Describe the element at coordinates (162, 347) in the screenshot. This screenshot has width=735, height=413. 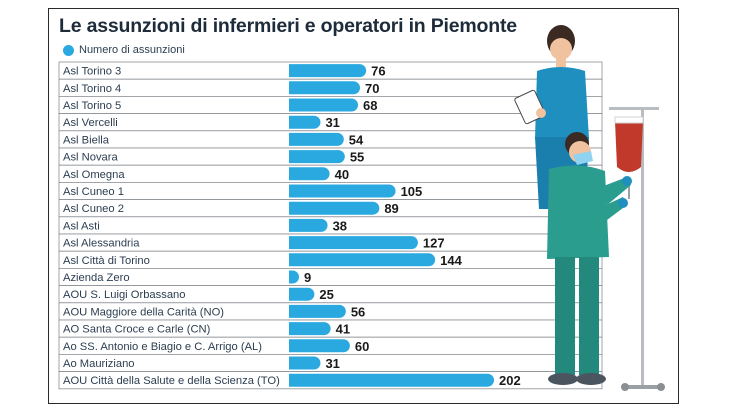
I see `category-label: Ao SS. Antonio e Biagio e C. Arrigo (AL)` at that location.